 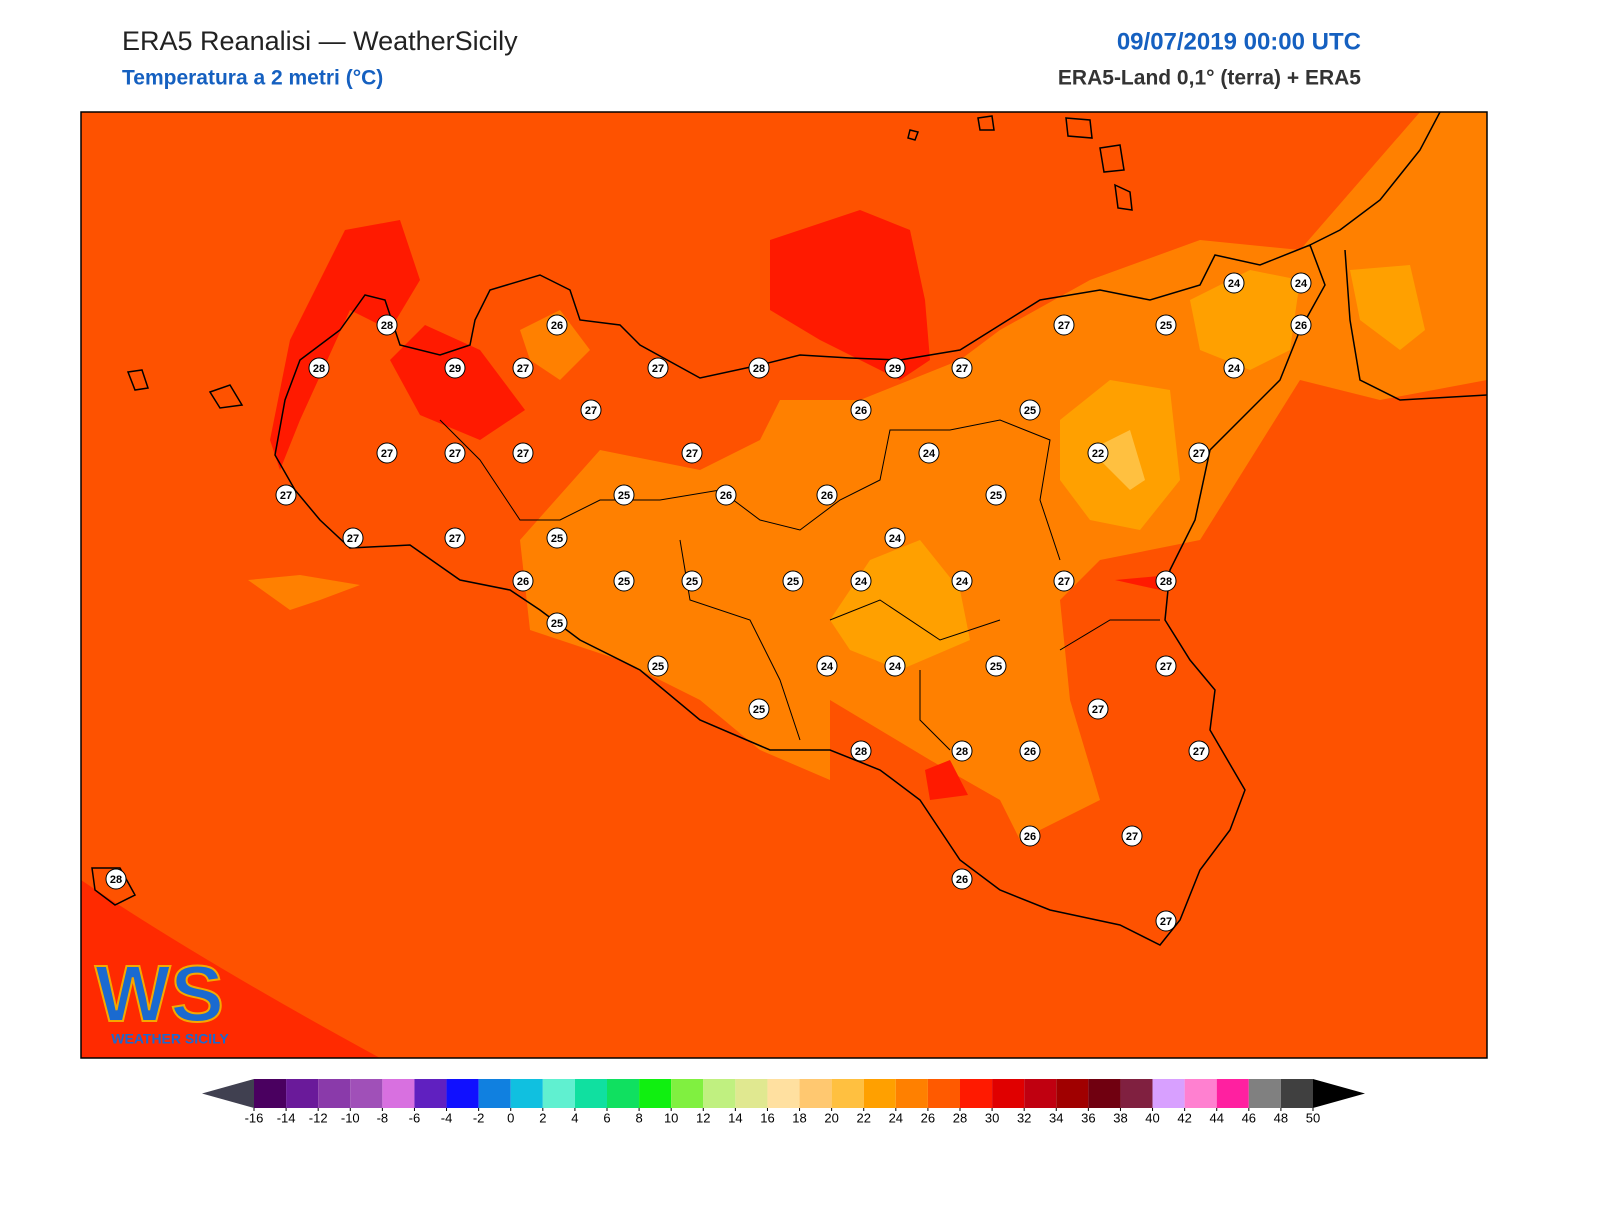 I want to click on colorbar-over, so click(x=1339, y=1093).